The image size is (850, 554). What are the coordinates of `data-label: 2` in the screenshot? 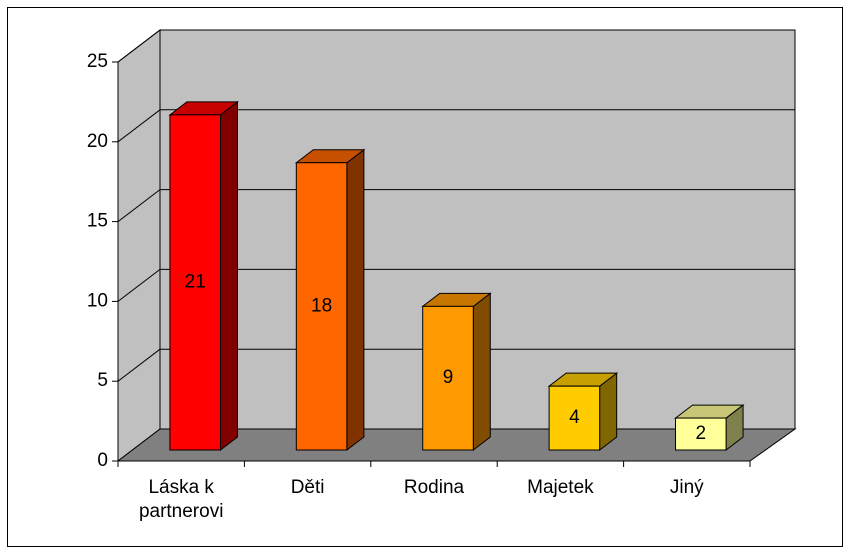 It's located at (701, 433).